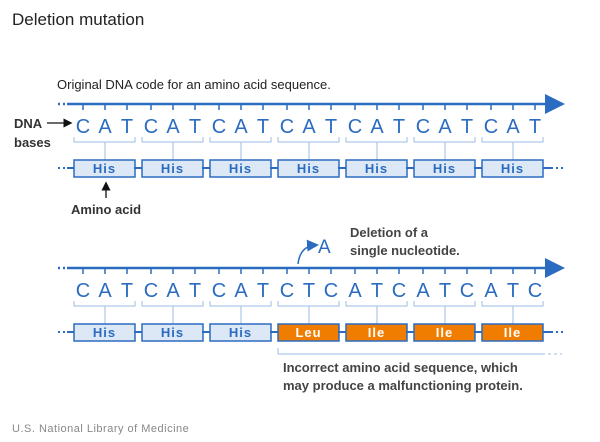  What do you see at coordinates (78, 19) in the screenshot?
I see `diagram-title: Deletion mutation` at bounding box center [78, 19].